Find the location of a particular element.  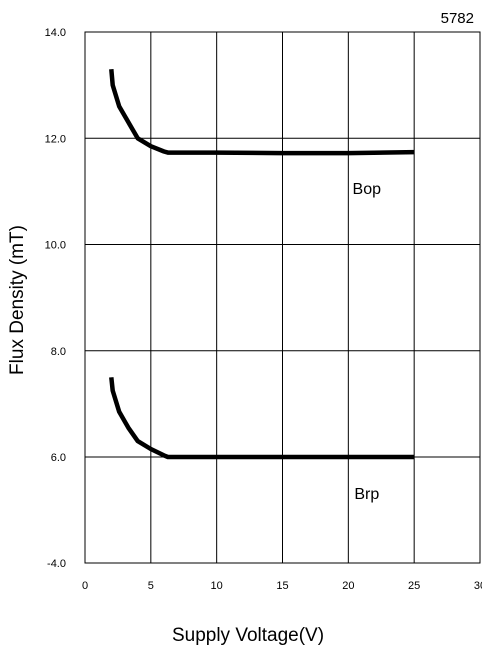

x-tick-label: 30 is located at coordinates (478, 586).